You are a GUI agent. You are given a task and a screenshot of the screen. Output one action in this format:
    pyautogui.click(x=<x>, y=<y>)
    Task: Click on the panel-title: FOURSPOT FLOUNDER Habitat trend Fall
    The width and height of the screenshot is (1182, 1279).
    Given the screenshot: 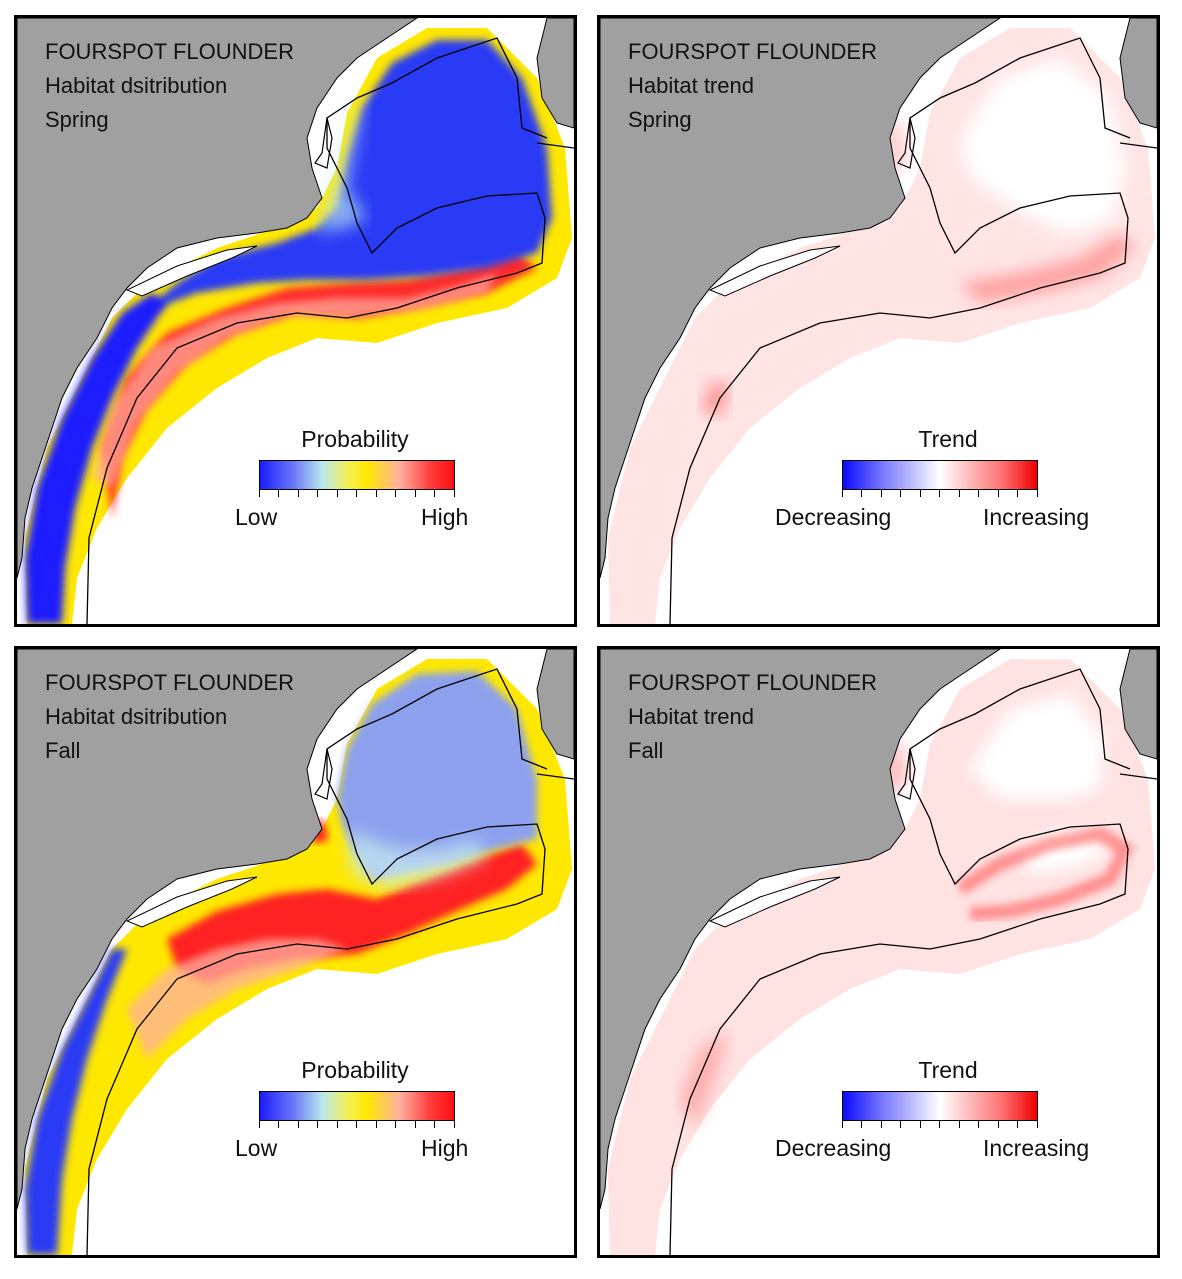 What is the action you would take?
    pyautogui.click(x=752, y=717)
    